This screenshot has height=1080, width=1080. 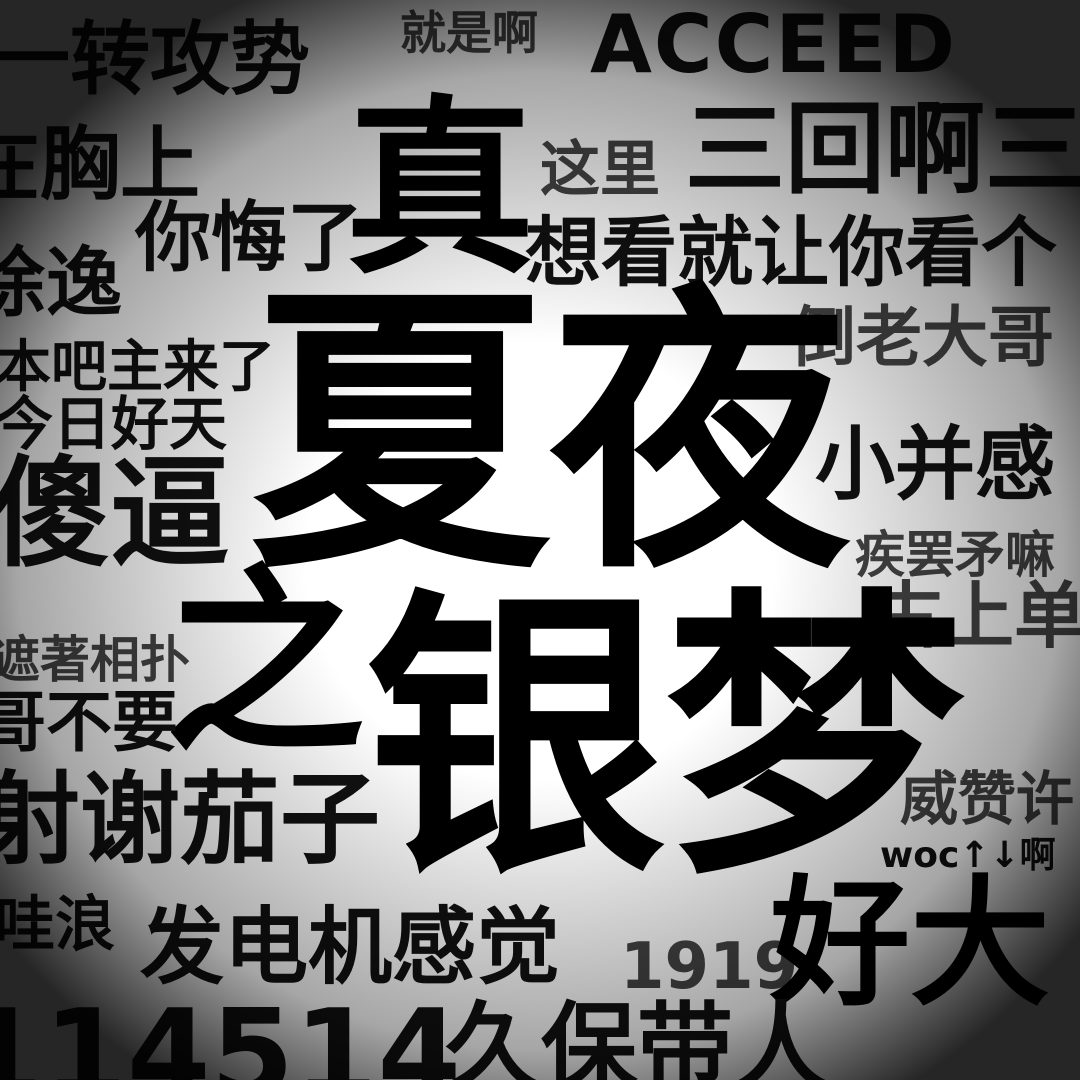 What do you see at coordinates (190, 819) in the screenshot?
I see `word-shexieqiezi: 射谢茄子` at bounding box center [190, 819].